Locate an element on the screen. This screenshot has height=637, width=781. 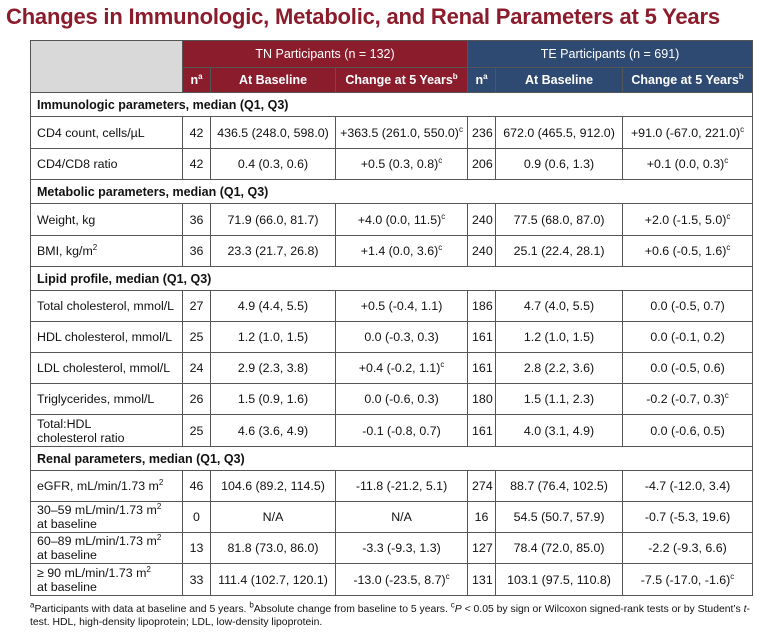
section-title: Renal parameters, median (Q1, Q3) is located at coordinates (391, 458).